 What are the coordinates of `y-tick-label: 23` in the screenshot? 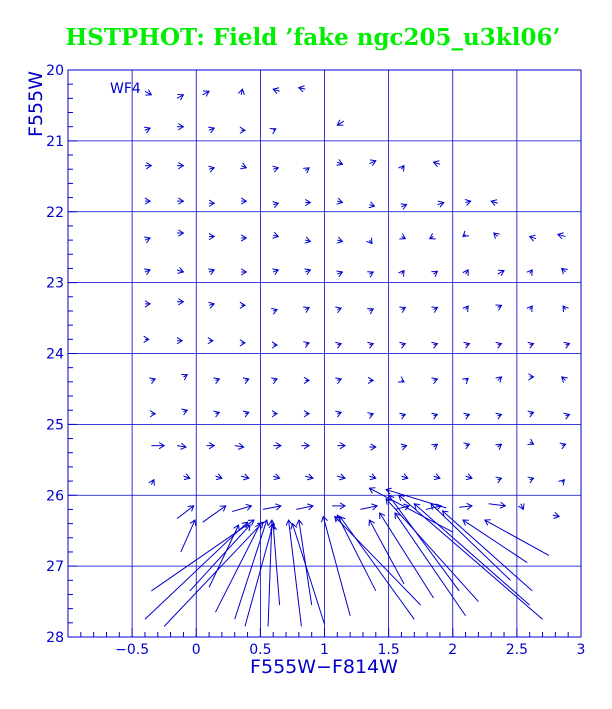 It's located at (55, 284).